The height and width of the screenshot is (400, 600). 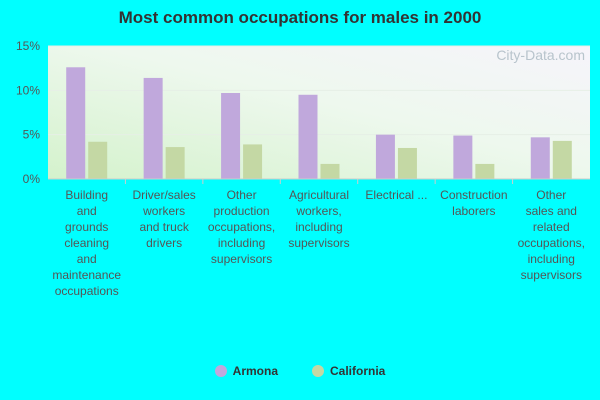 I want to click on category-label: Driver/sales workers and truck drivers, so click(x=163, y=219).